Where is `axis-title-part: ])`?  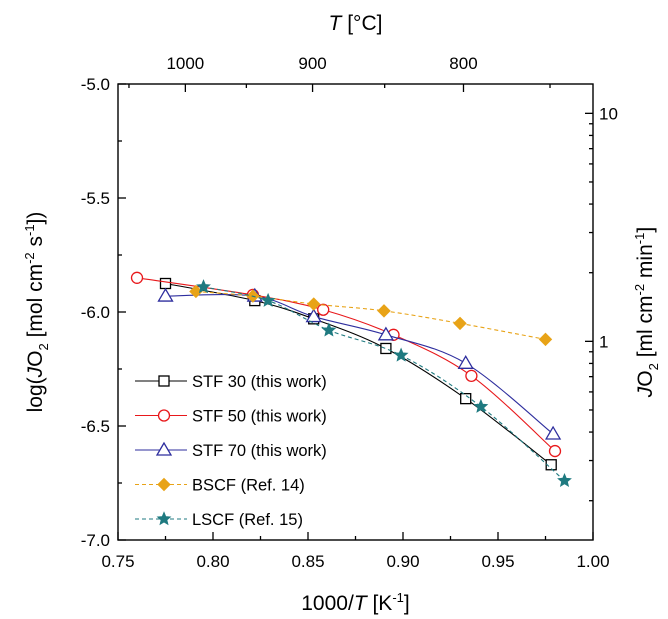
axis-title-part: ]) is located at coordinates (35, 218).